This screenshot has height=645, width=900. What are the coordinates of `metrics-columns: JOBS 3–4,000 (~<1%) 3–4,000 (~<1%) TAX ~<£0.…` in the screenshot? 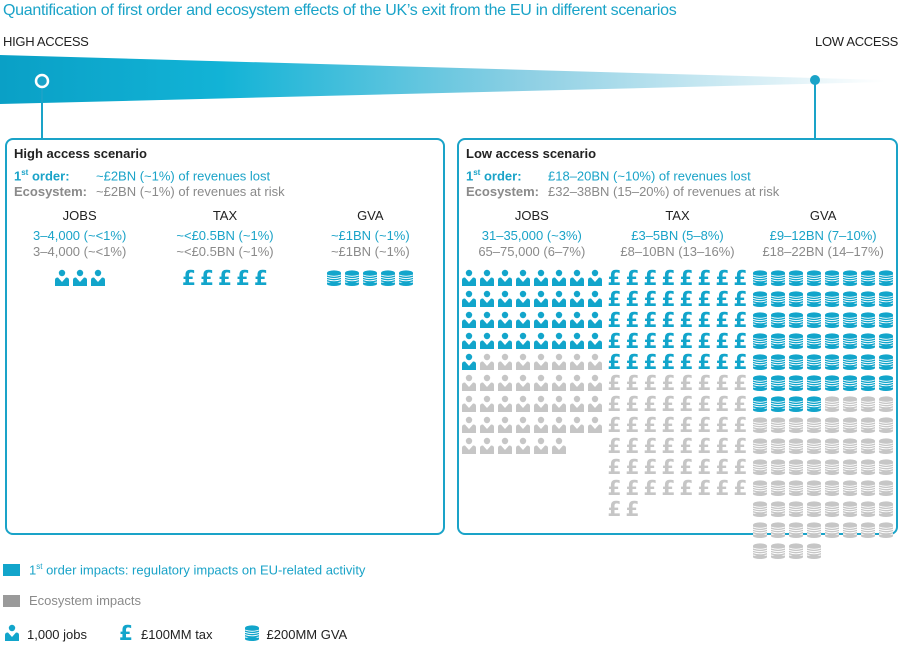 It's located at (225, 248).